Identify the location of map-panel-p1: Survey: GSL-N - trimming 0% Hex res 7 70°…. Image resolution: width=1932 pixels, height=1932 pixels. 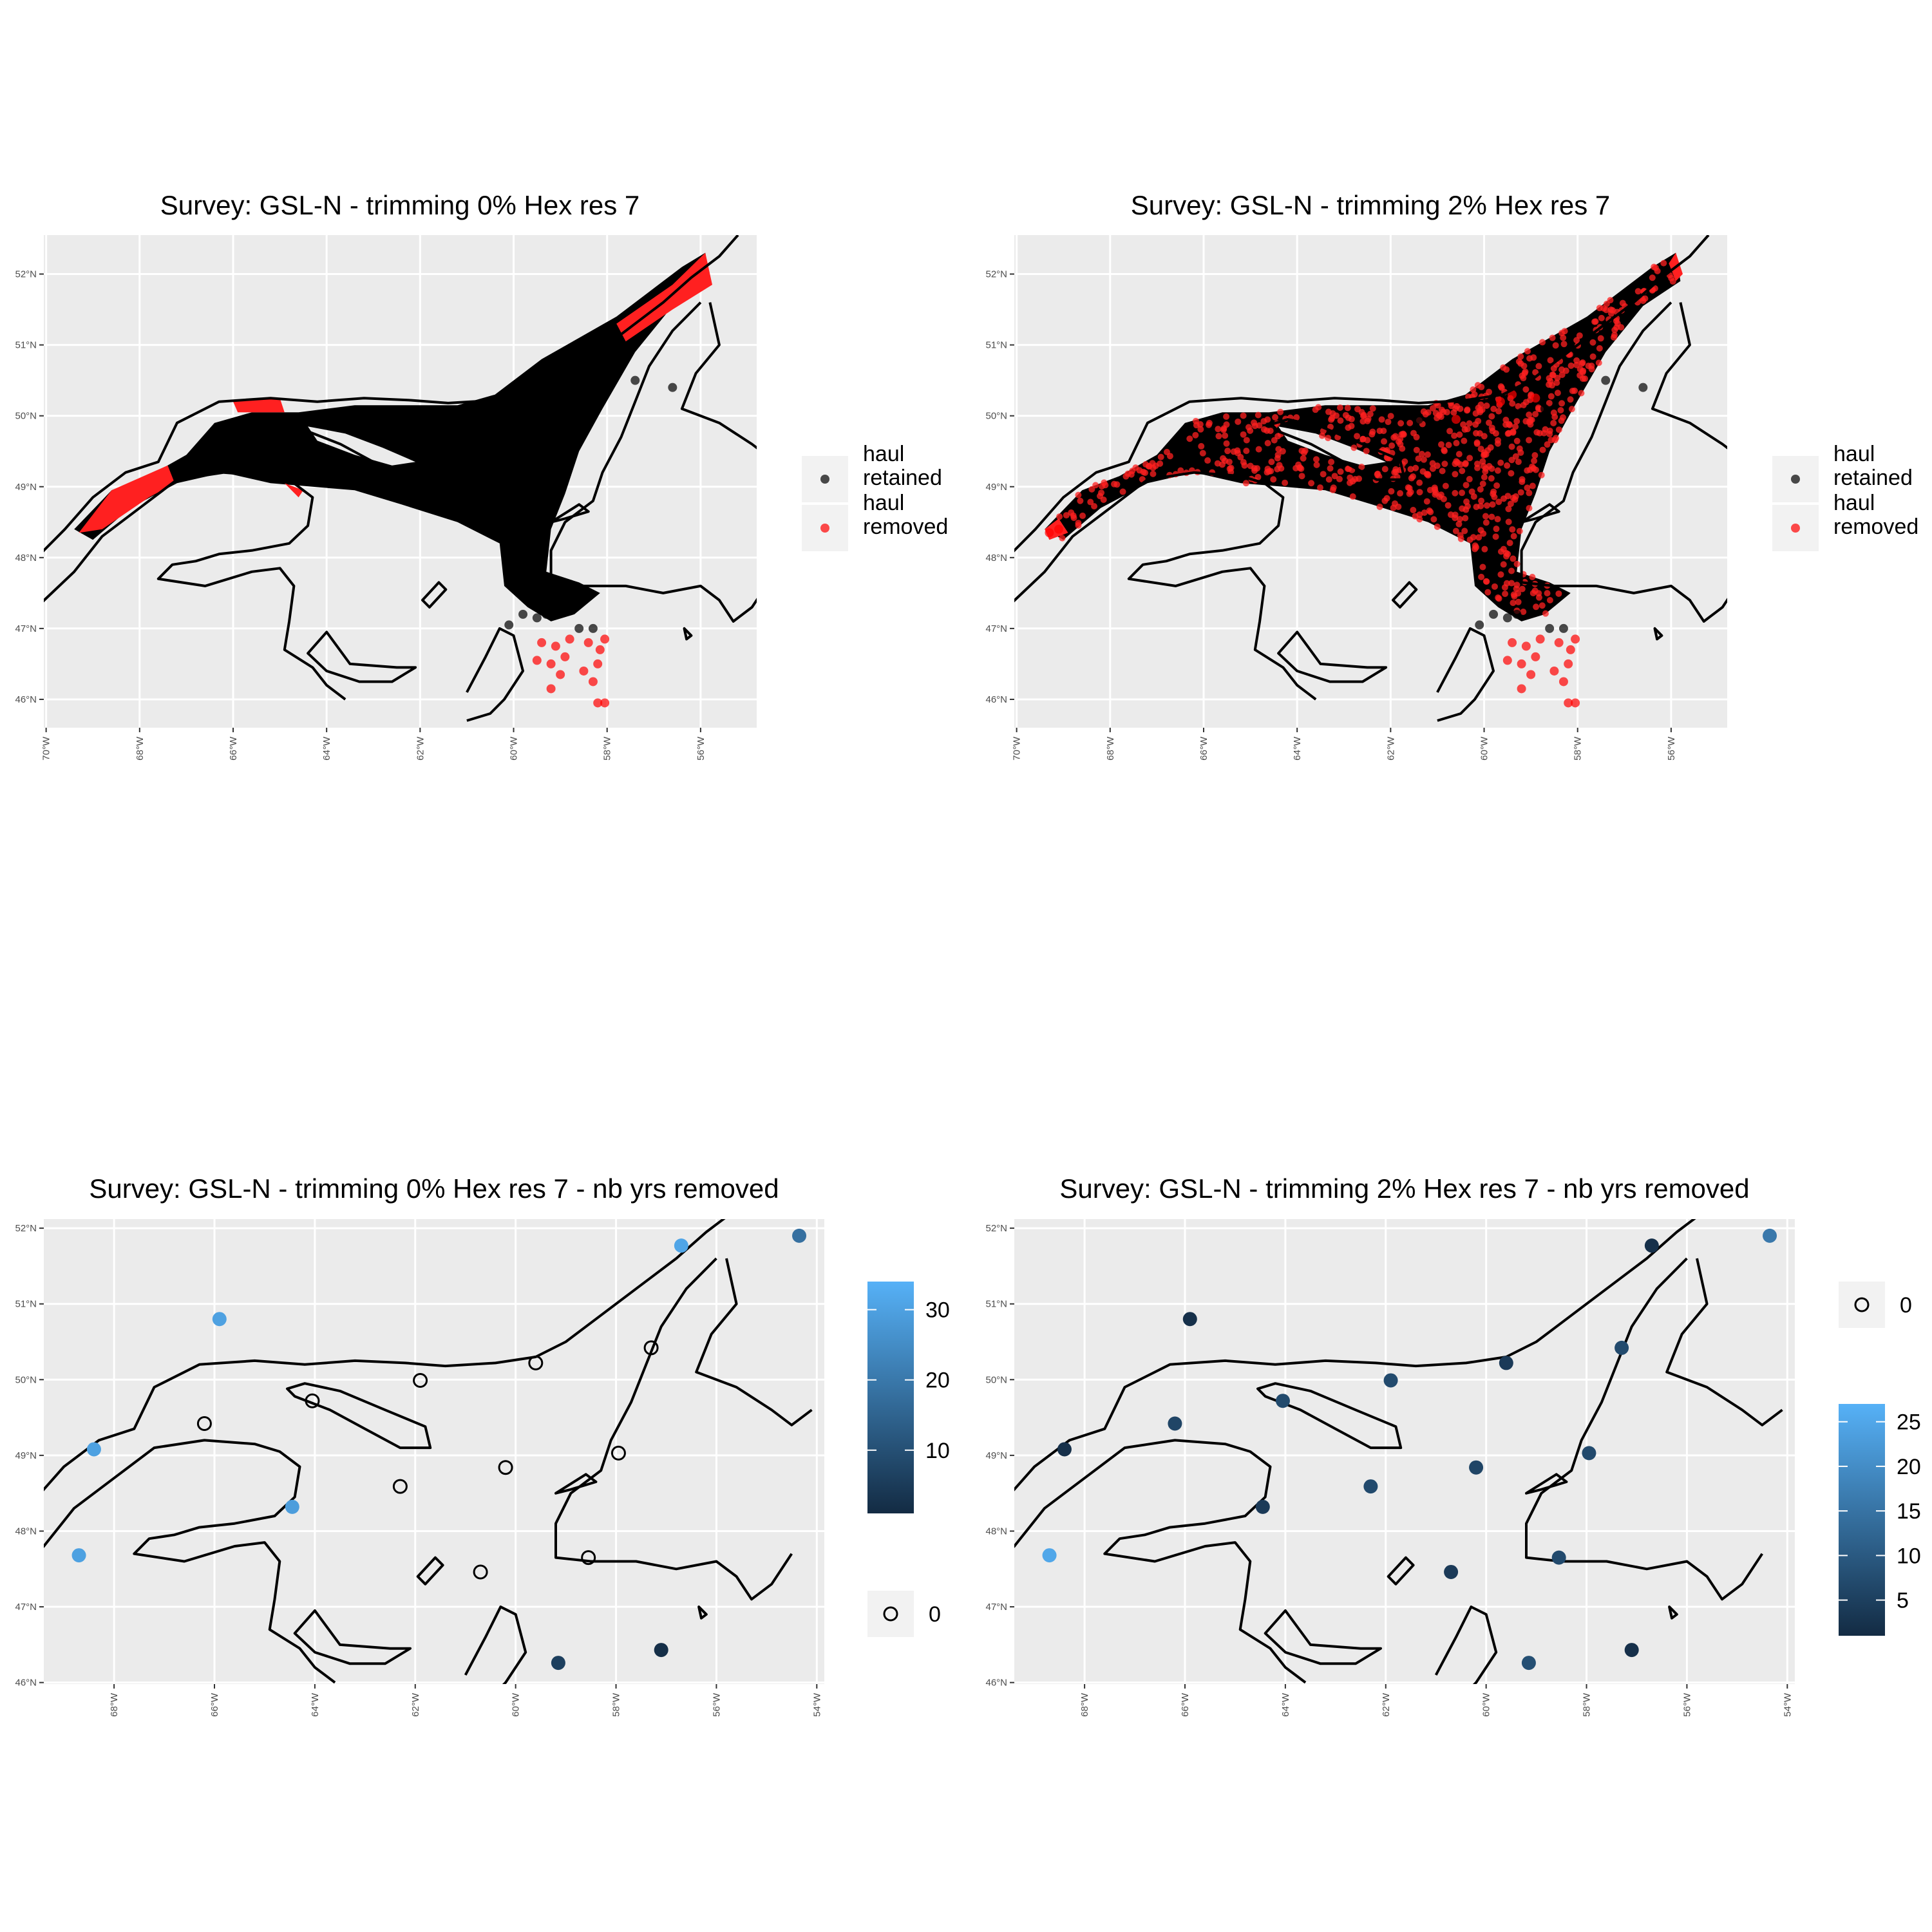
(481, 476).